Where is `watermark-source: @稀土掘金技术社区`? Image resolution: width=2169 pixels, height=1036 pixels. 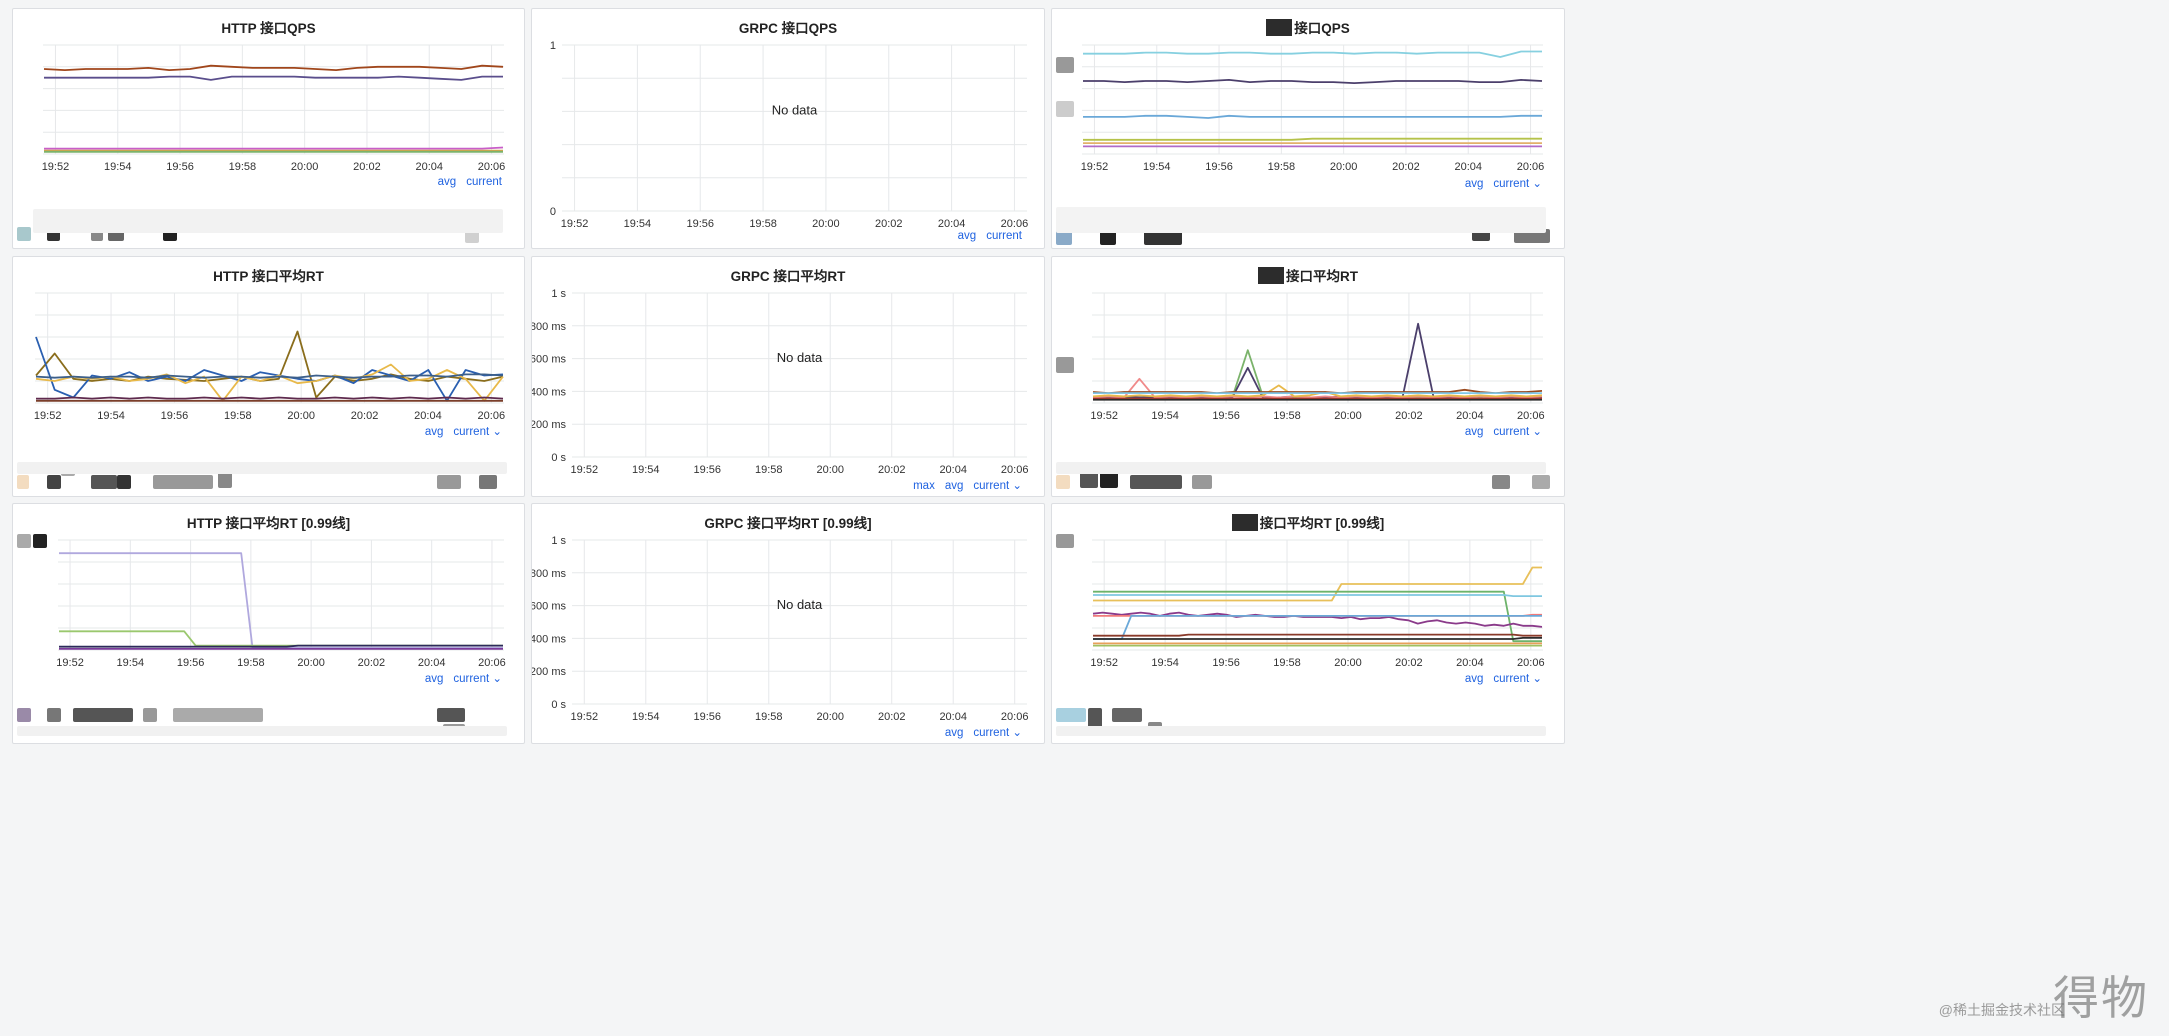 watermark-source: @稀土掘金技术社区 is located at coordinates (2001, 1010).